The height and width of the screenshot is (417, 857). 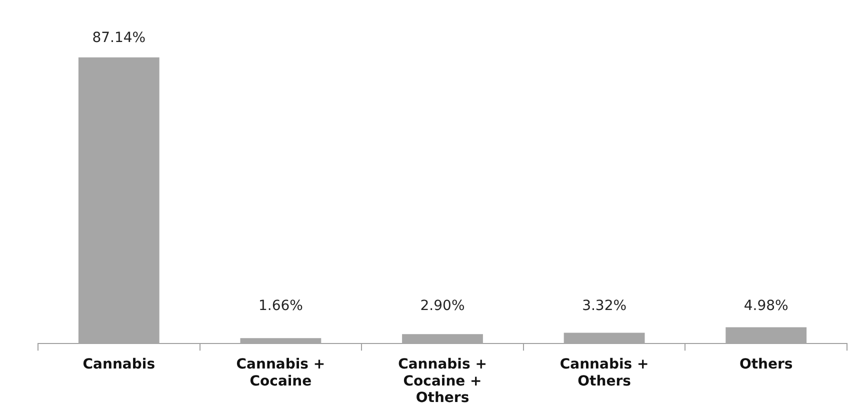 I want to click on x-tick-label: Cannabis + Others, so click(x=604, y=373).